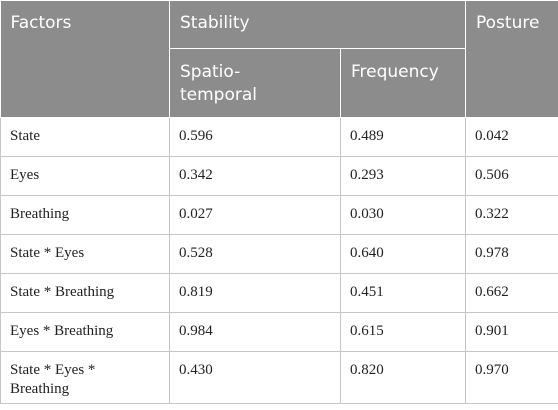 This screenshot has width=558, height=410. I want to click on header-frequency: Frequency, so click(403, 83).